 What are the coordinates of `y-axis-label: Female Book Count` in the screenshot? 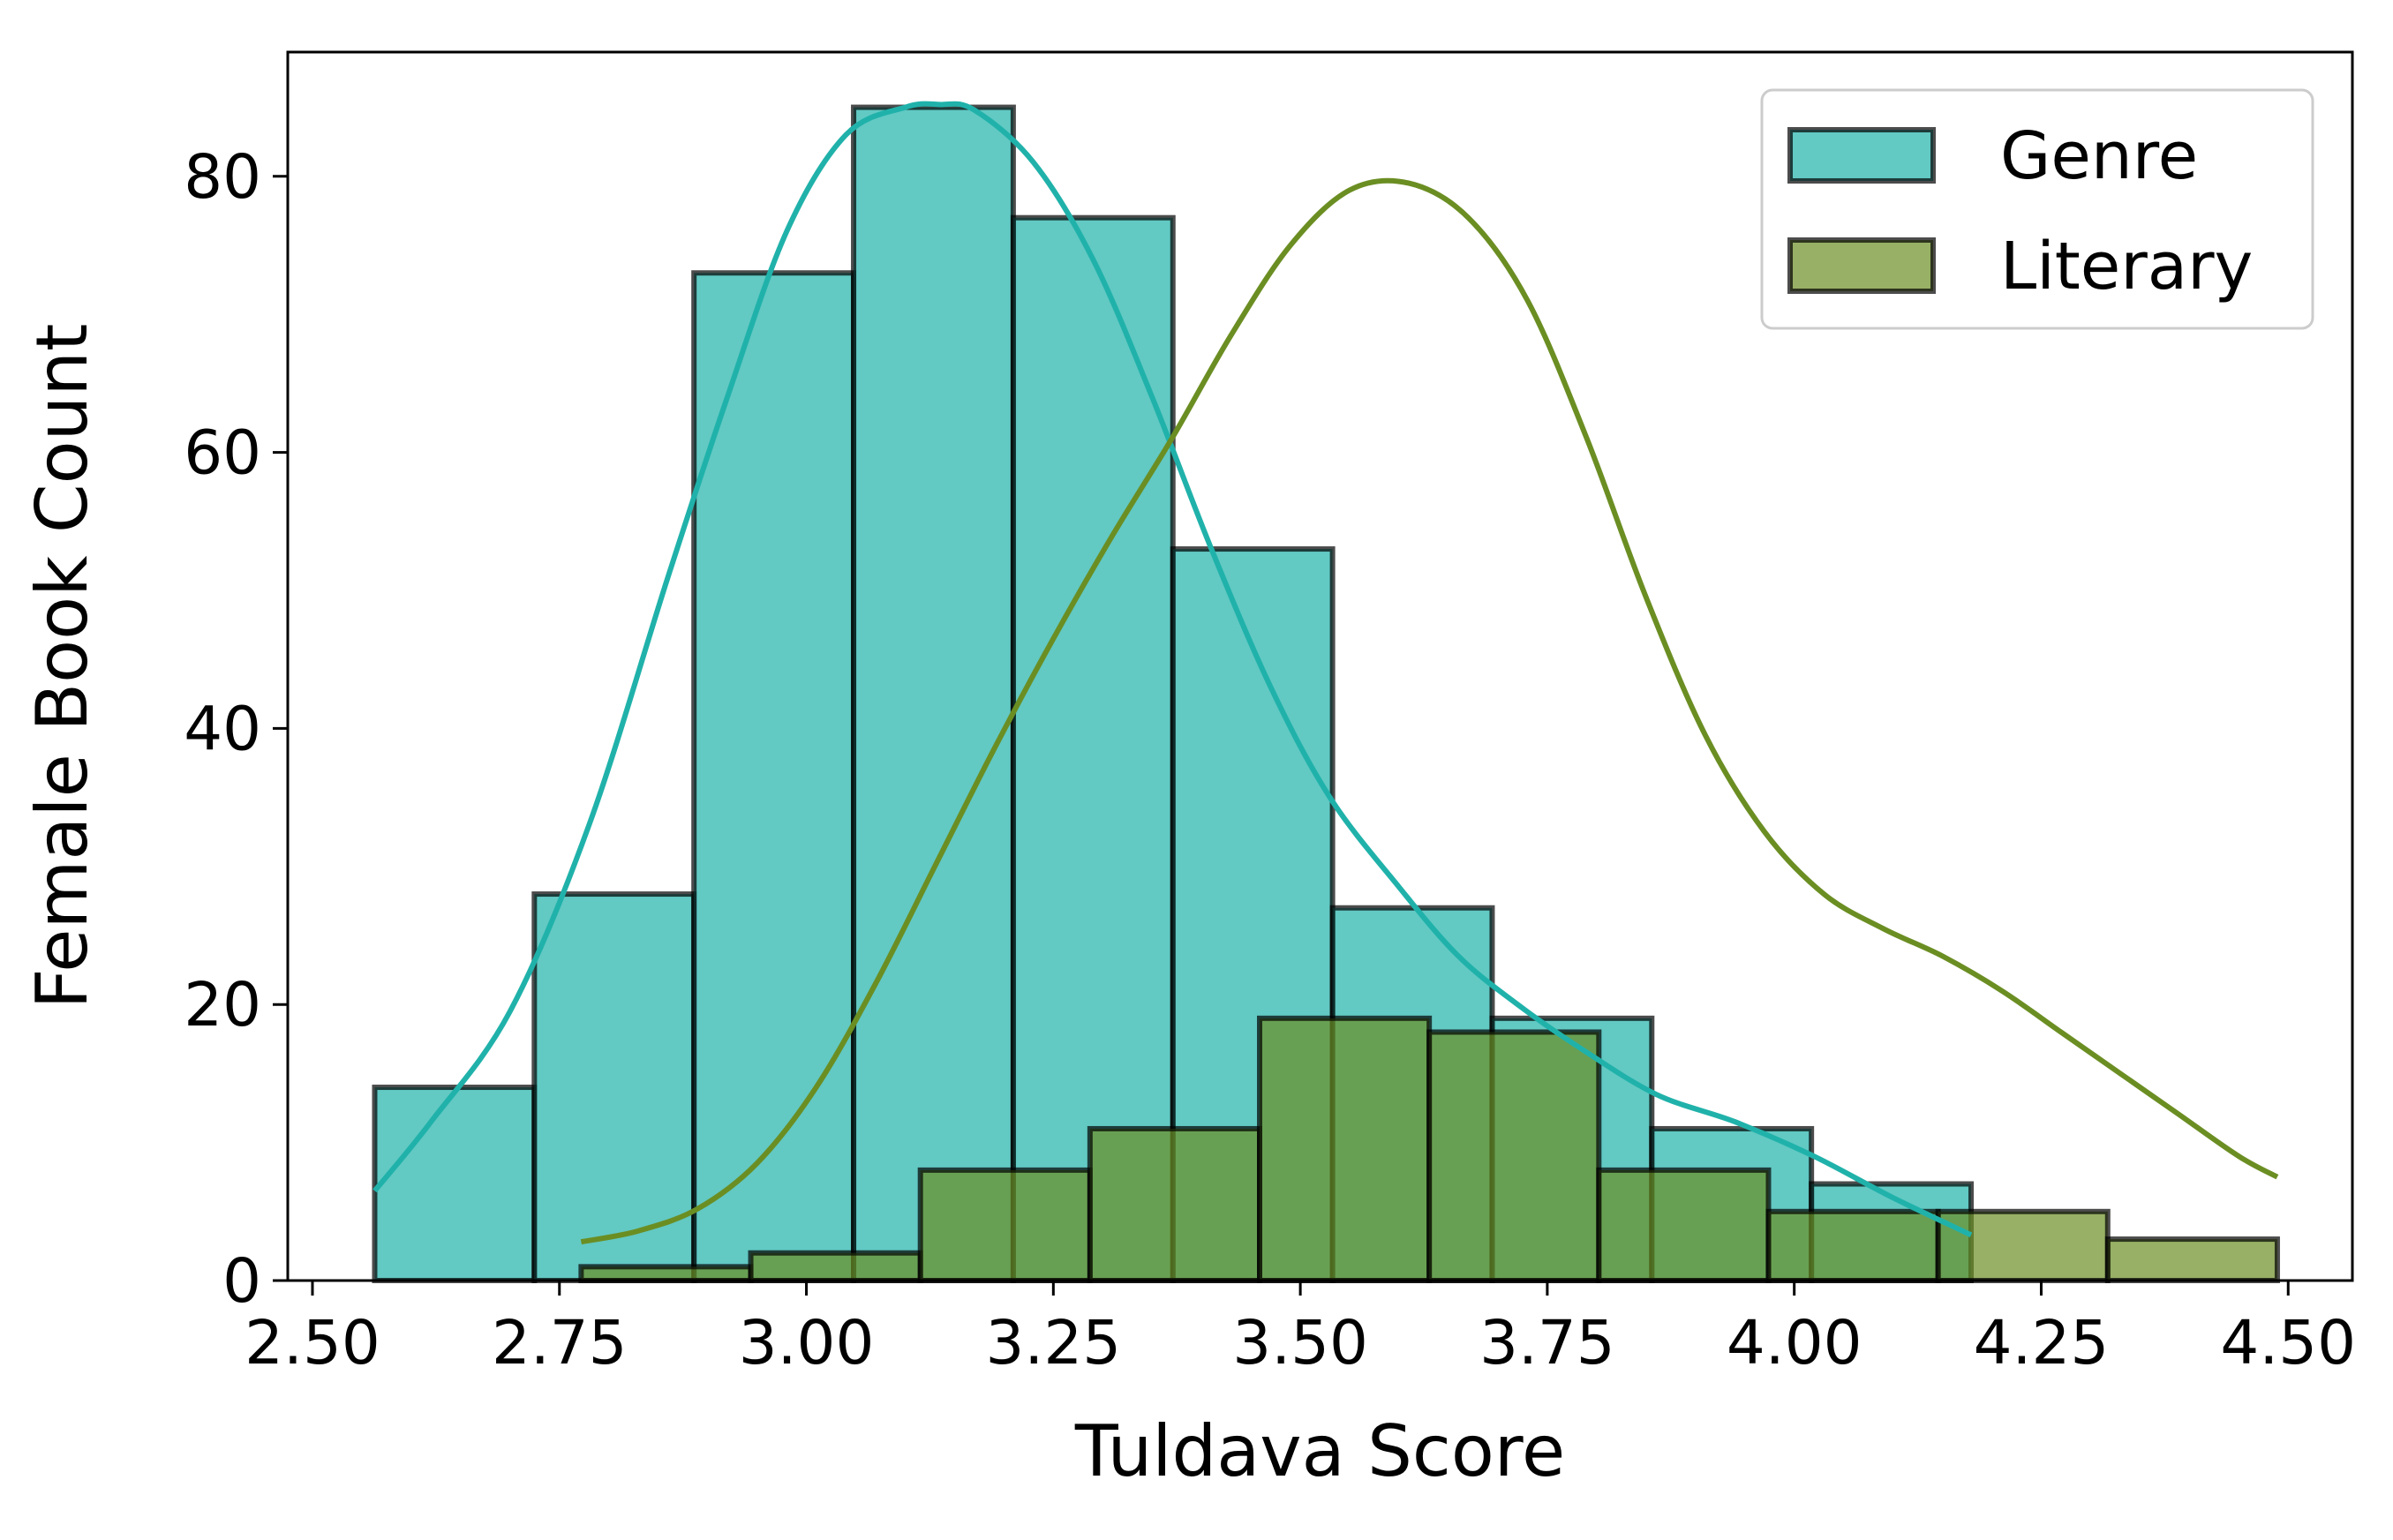 It's located at (62, 667).